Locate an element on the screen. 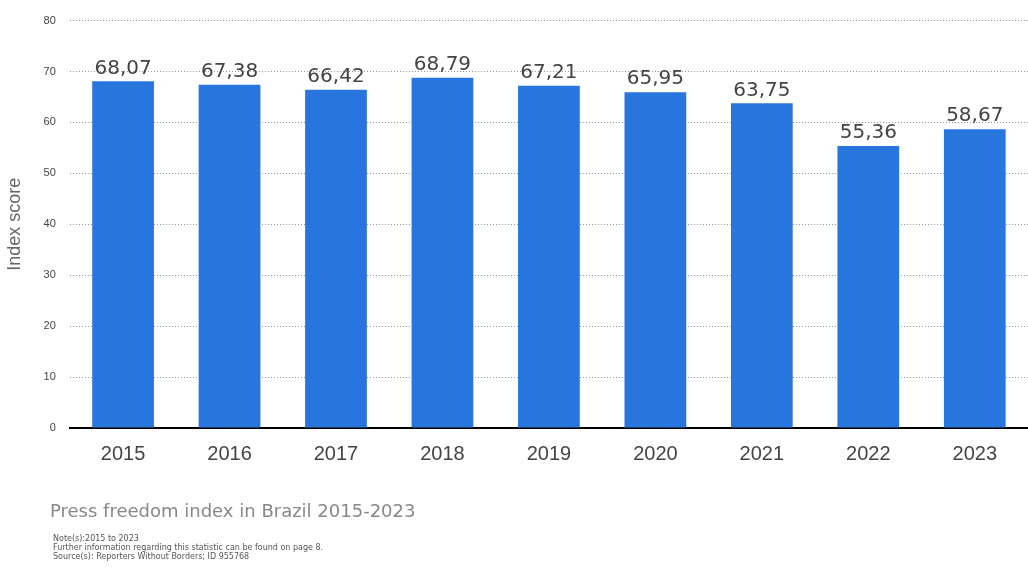 This screenshot has height=567, width=1028. y-tick-label: 40 is located at coordinates (49, 223).